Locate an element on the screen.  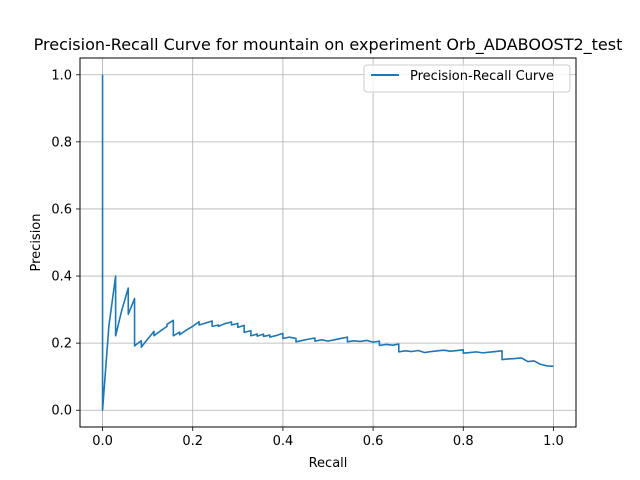
x-tick-label: 1.0 is located at coordinates (553, 441).